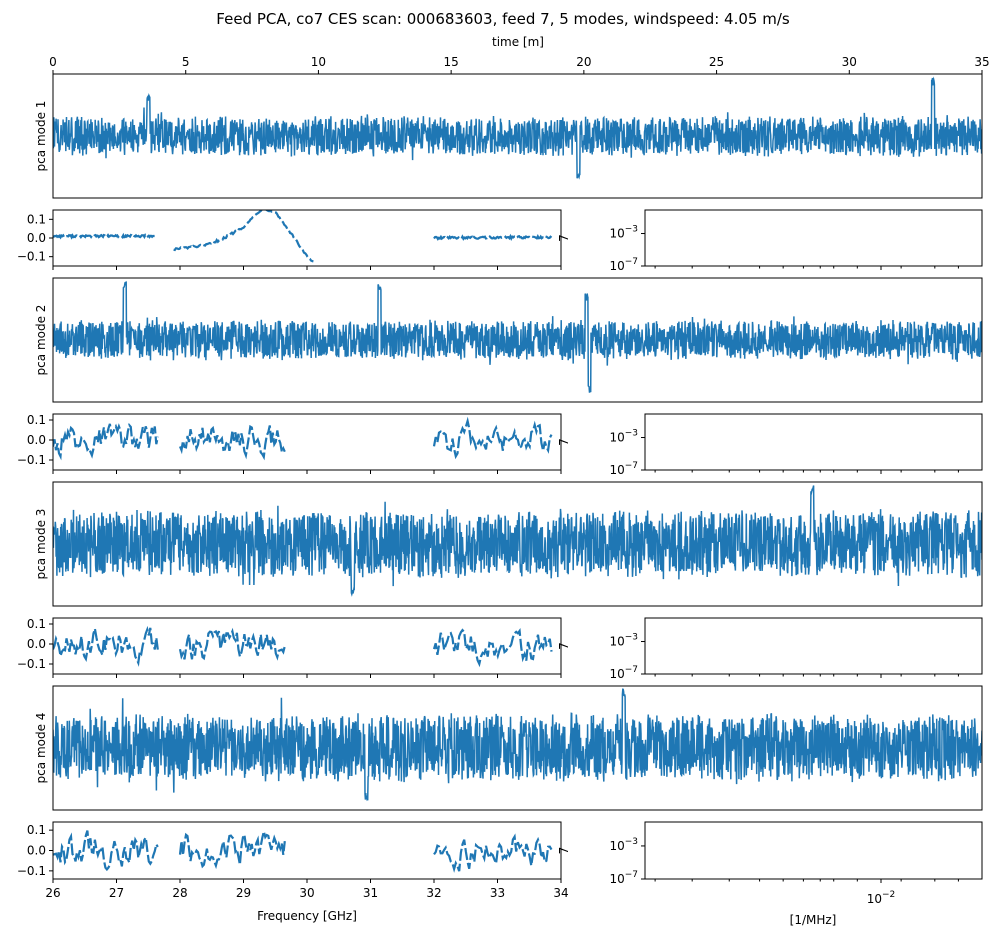 This screenshot has height=937, width=1001. What do you see at coordinates (318, 62) in the screenshot?
I see `time-tick-label: 10` at bounding box center [318, 62].